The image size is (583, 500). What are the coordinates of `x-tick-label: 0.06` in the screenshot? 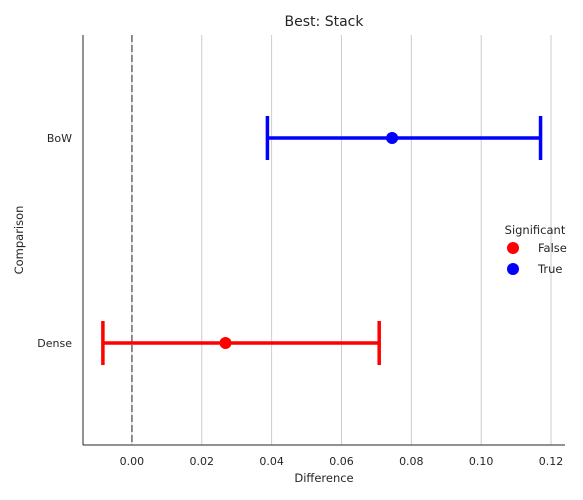 It's located at (341, 461).